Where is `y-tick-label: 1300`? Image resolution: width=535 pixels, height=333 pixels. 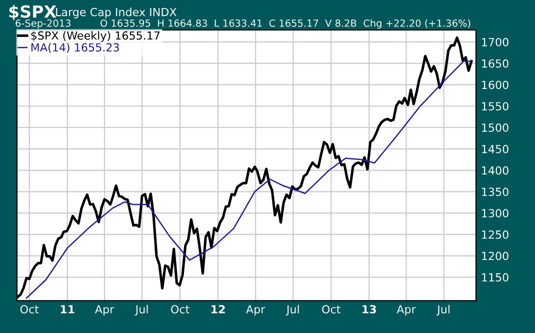
y-tick-label: 1300 is located at coordinates (495, 213).